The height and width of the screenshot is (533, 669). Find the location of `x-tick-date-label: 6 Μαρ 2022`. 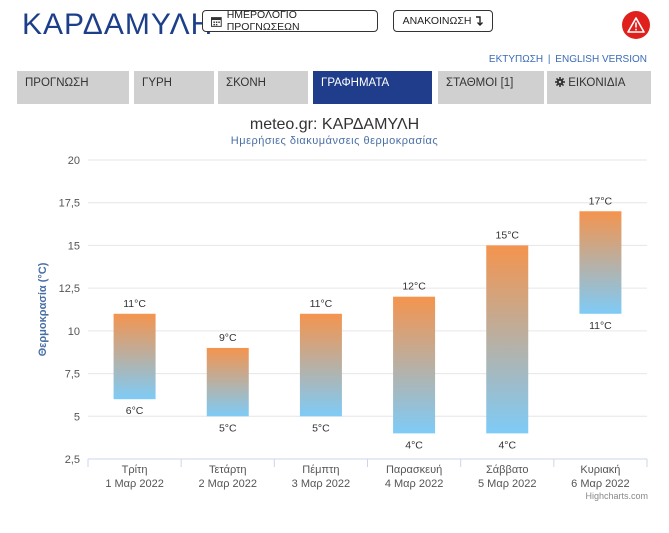

x-tick-date-label: 6 Μαρ 2022 is located at coordinates (600, 484).